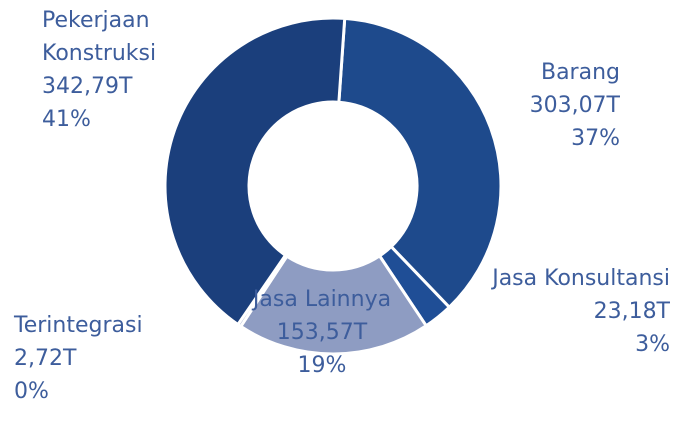  Describe the element at coordinates (31, 391) in the screenshot. I see `percent-label: 0%` at that location.